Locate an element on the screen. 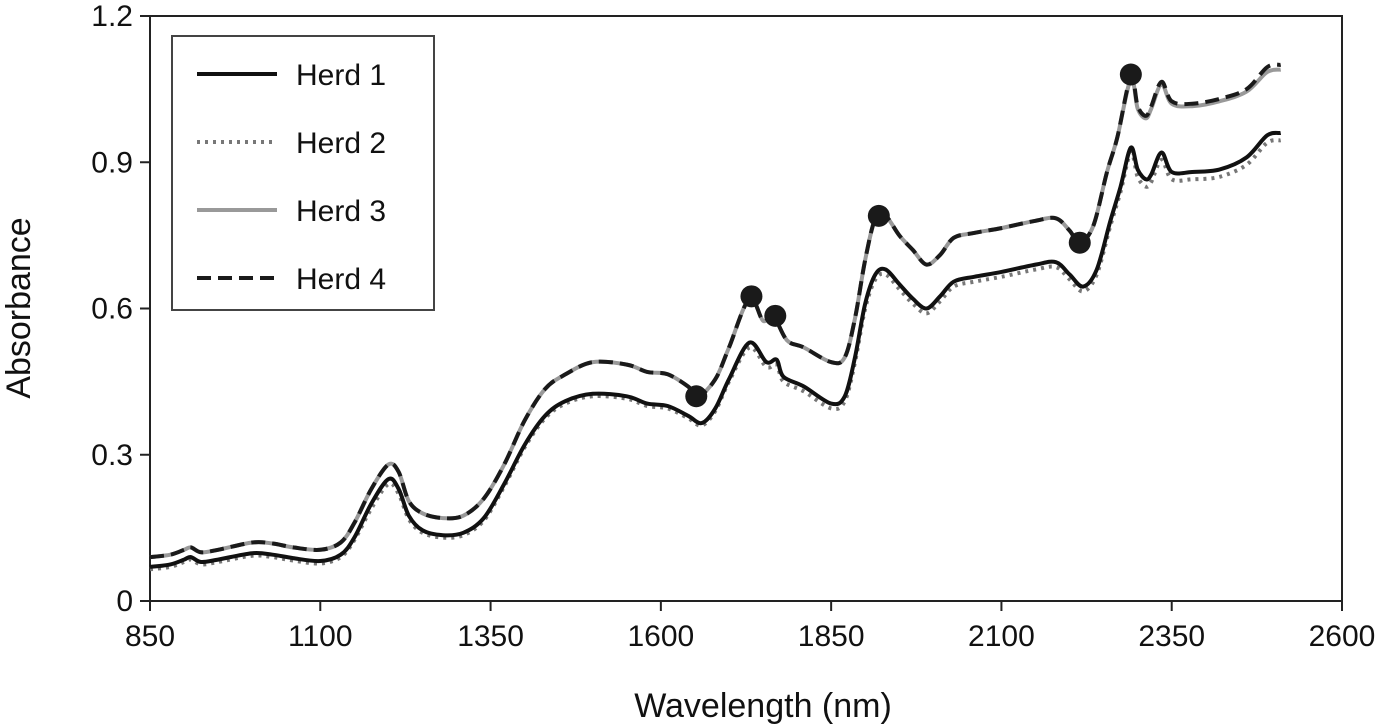 This screenshot has height=727, width=1382. y-axis-title: Absorbance is located at coordinates (19, 307).